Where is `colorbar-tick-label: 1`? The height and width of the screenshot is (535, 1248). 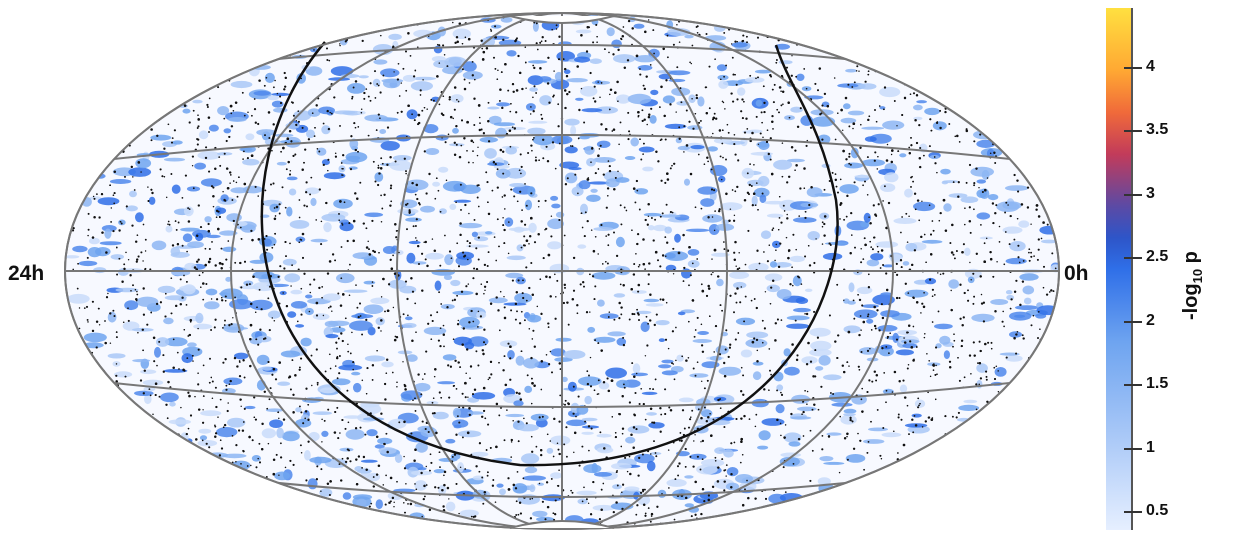 colorbar-tick-label: 1 is located at coordinates (1150, 447).